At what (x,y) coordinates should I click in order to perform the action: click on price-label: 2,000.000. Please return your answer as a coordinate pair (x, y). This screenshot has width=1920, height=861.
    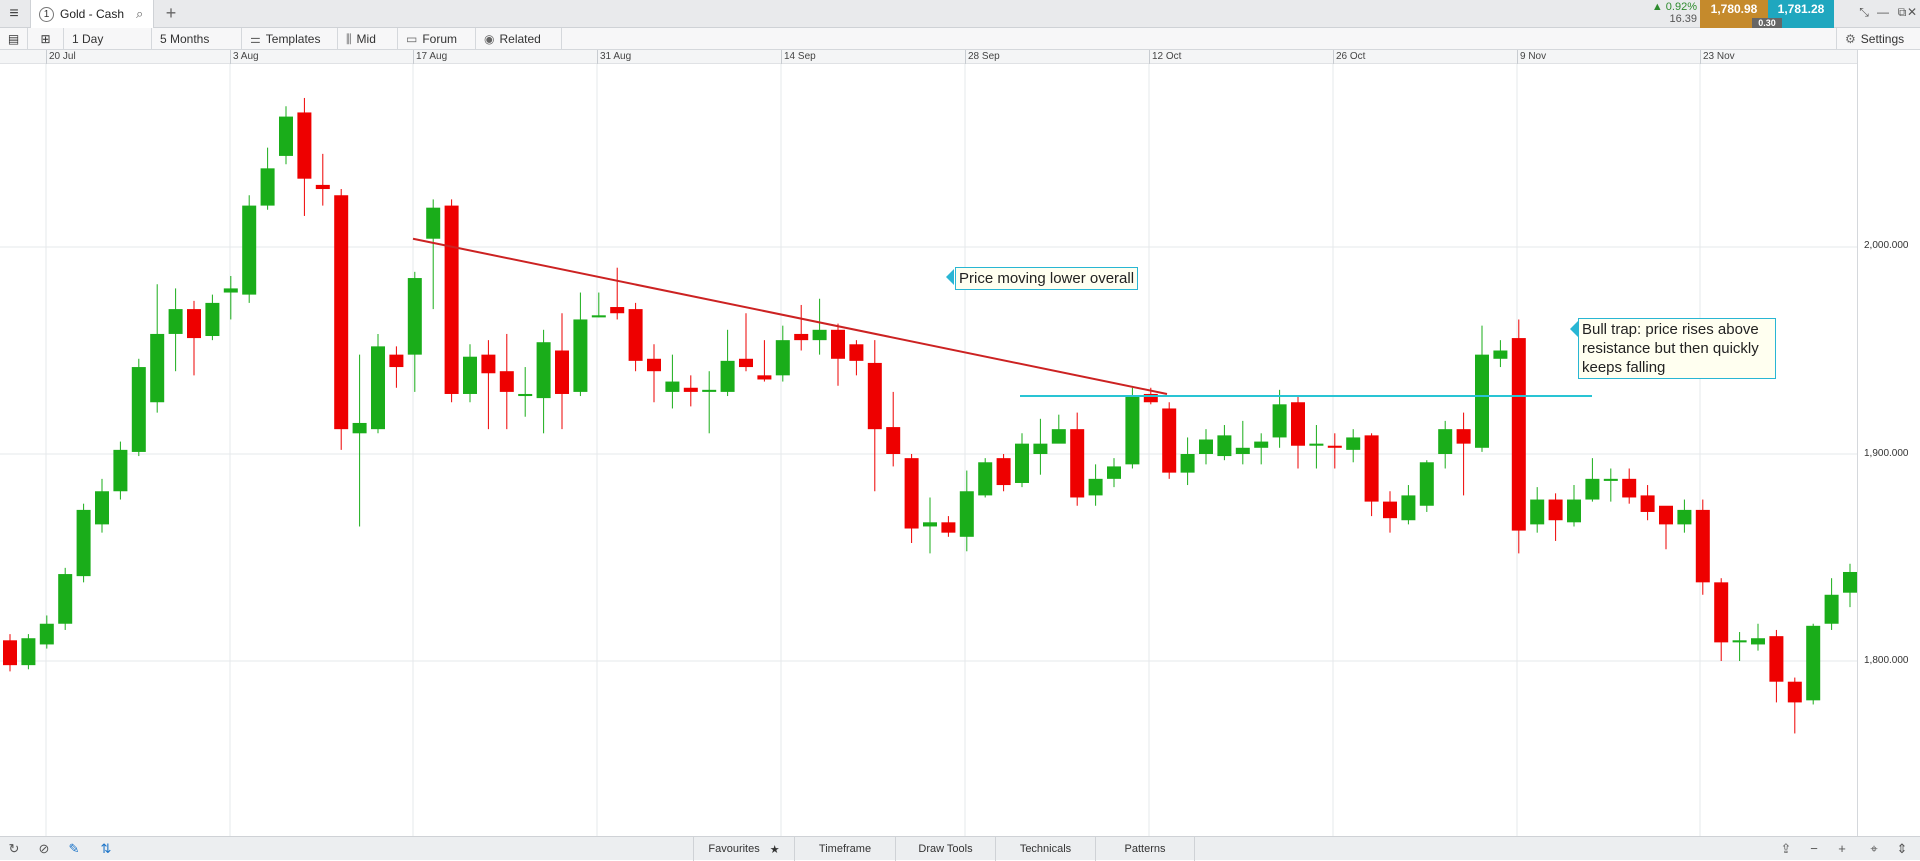
    Looking at the image, I should click on (1886, 245).